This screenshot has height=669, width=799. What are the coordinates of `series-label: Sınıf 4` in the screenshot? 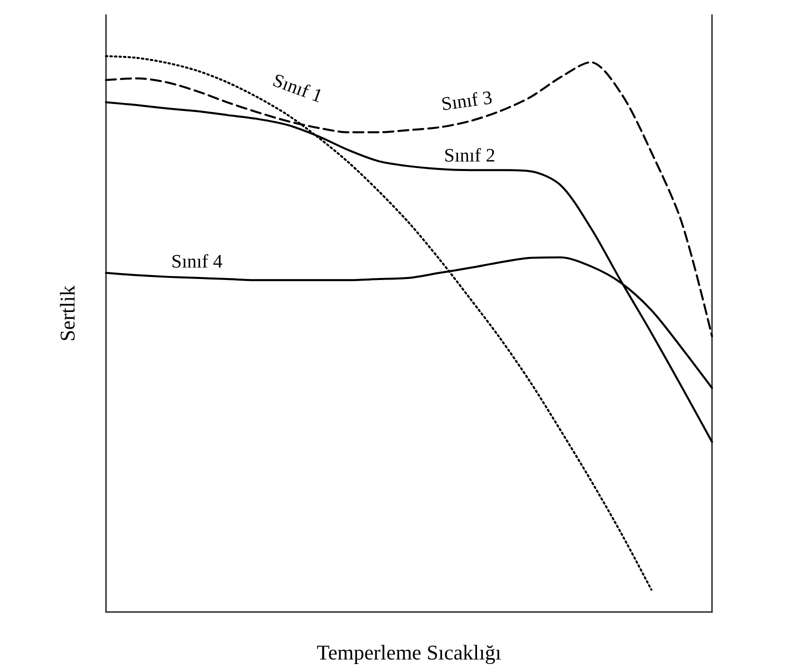 It's located at (197, 261).